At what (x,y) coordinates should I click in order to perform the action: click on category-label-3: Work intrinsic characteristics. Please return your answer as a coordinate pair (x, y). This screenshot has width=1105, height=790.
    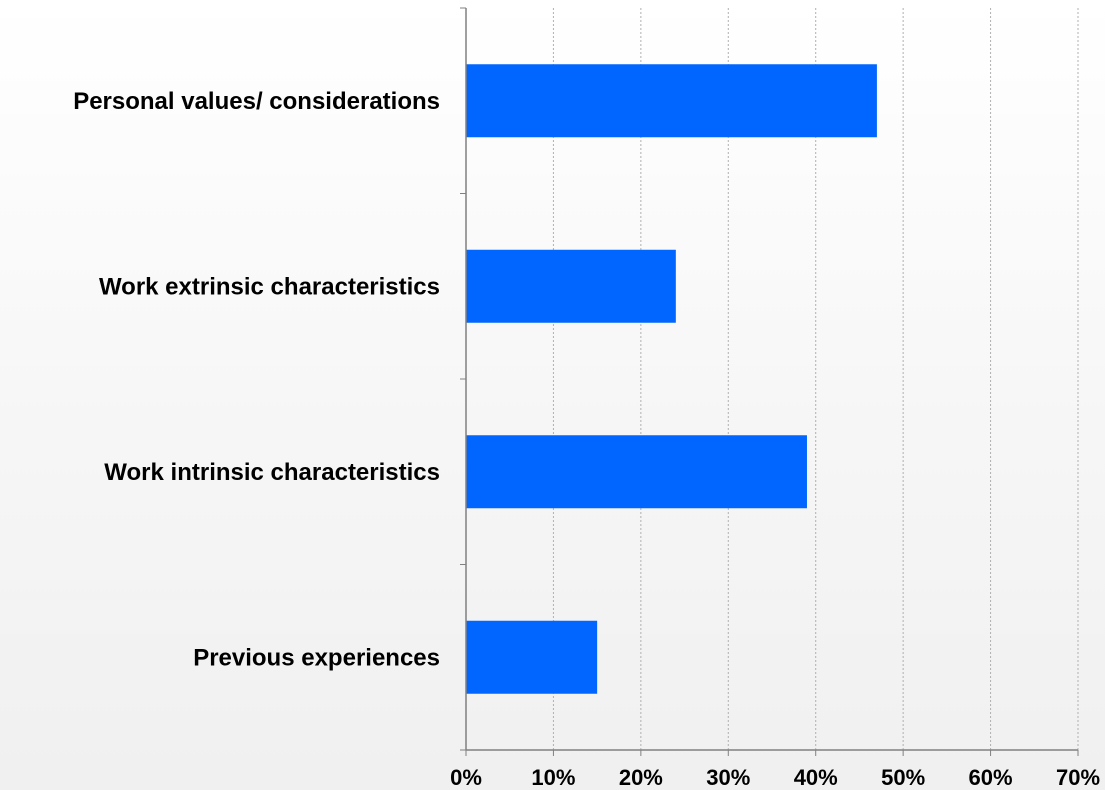
    Looking at the image, I should click on (272, 472).